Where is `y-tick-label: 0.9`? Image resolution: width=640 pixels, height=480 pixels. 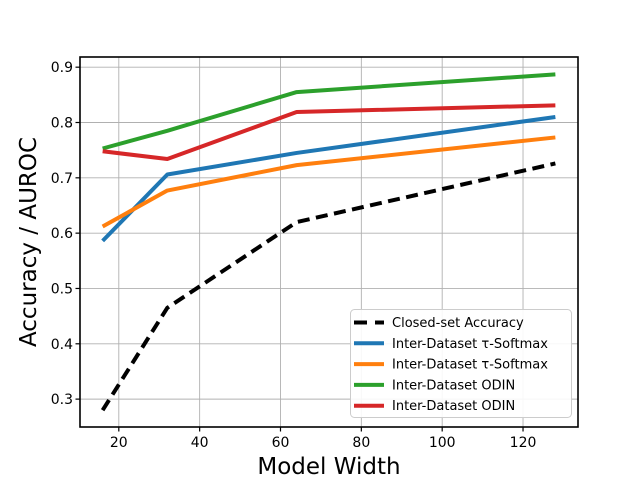 y-tick-label: 0.9 is located at coordinates (62, 68).